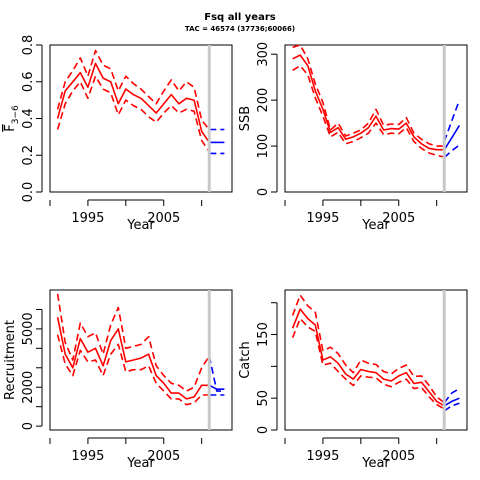 This screenshot has width=480, height=480. Describe the element at coordinates (28, 45) in the screenshot. I see `y-tick-label: 0.8` at that location.